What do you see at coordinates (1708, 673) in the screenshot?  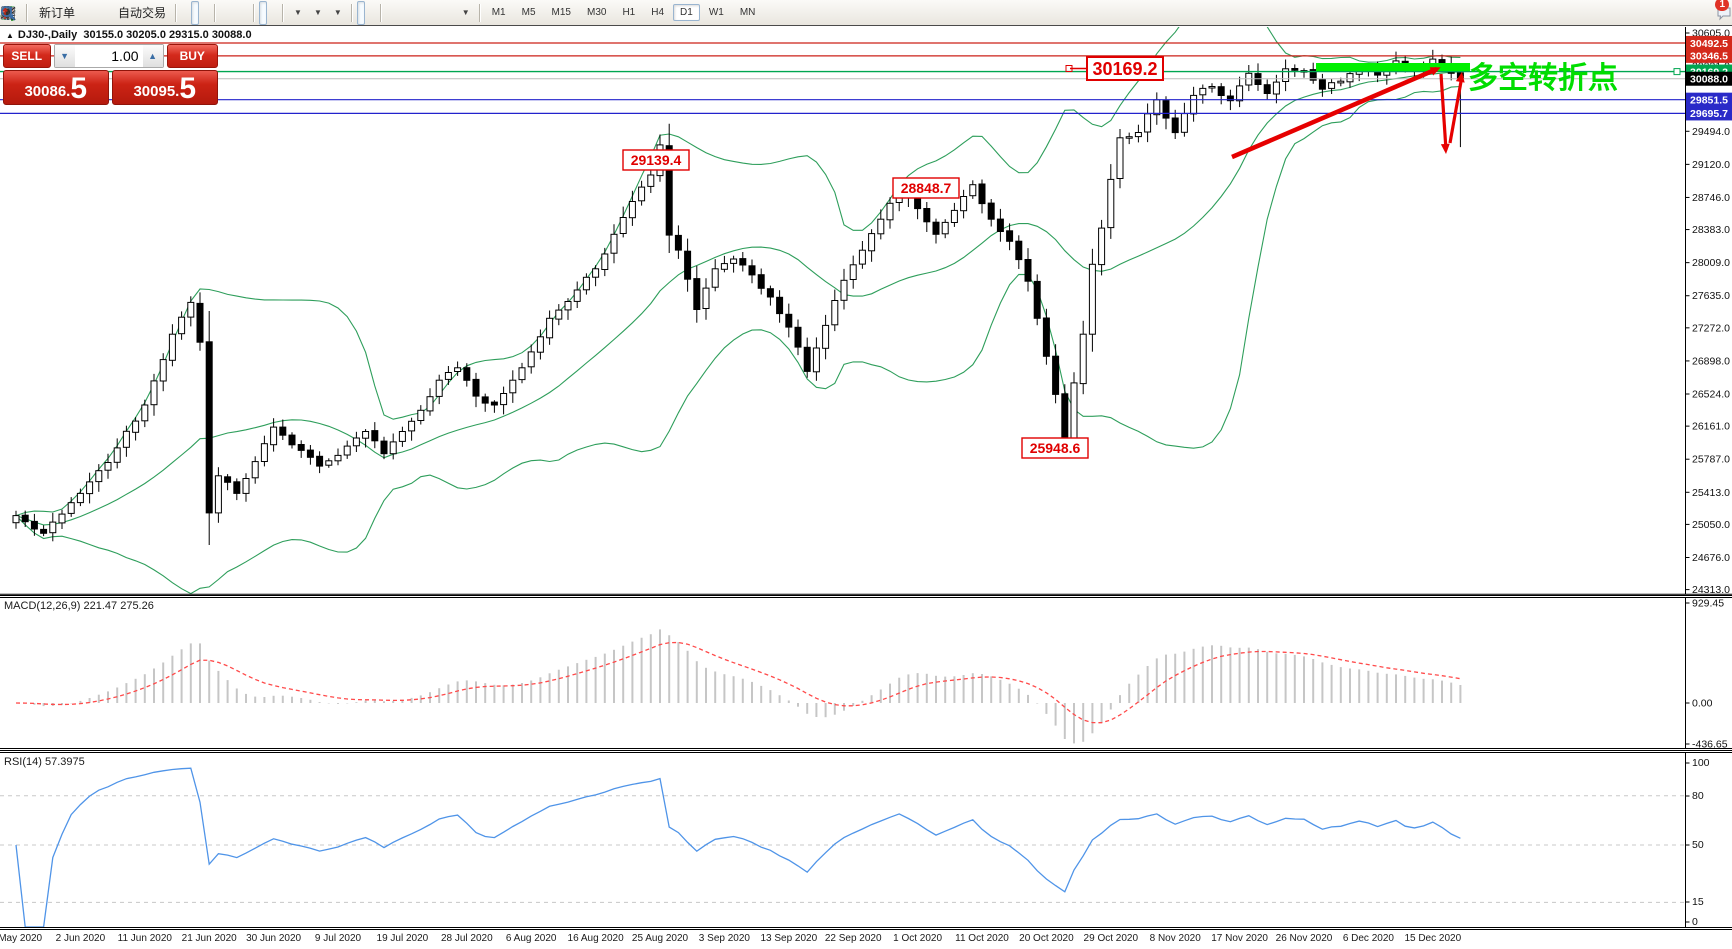 I see `macd-scale: 929.45 0.00 -436.65` at bounding box center [1708, 673].